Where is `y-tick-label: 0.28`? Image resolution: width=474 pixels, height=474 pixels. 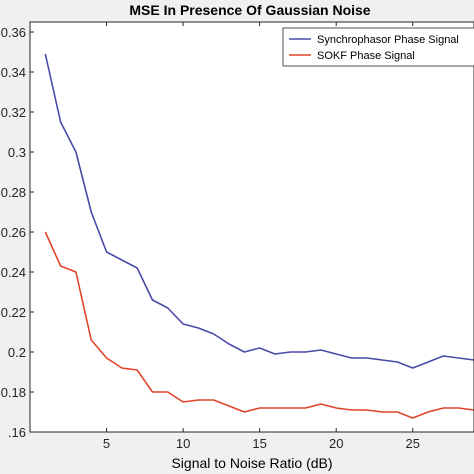
y-tick-label: 0.28 is located at coordinates (13, 192).